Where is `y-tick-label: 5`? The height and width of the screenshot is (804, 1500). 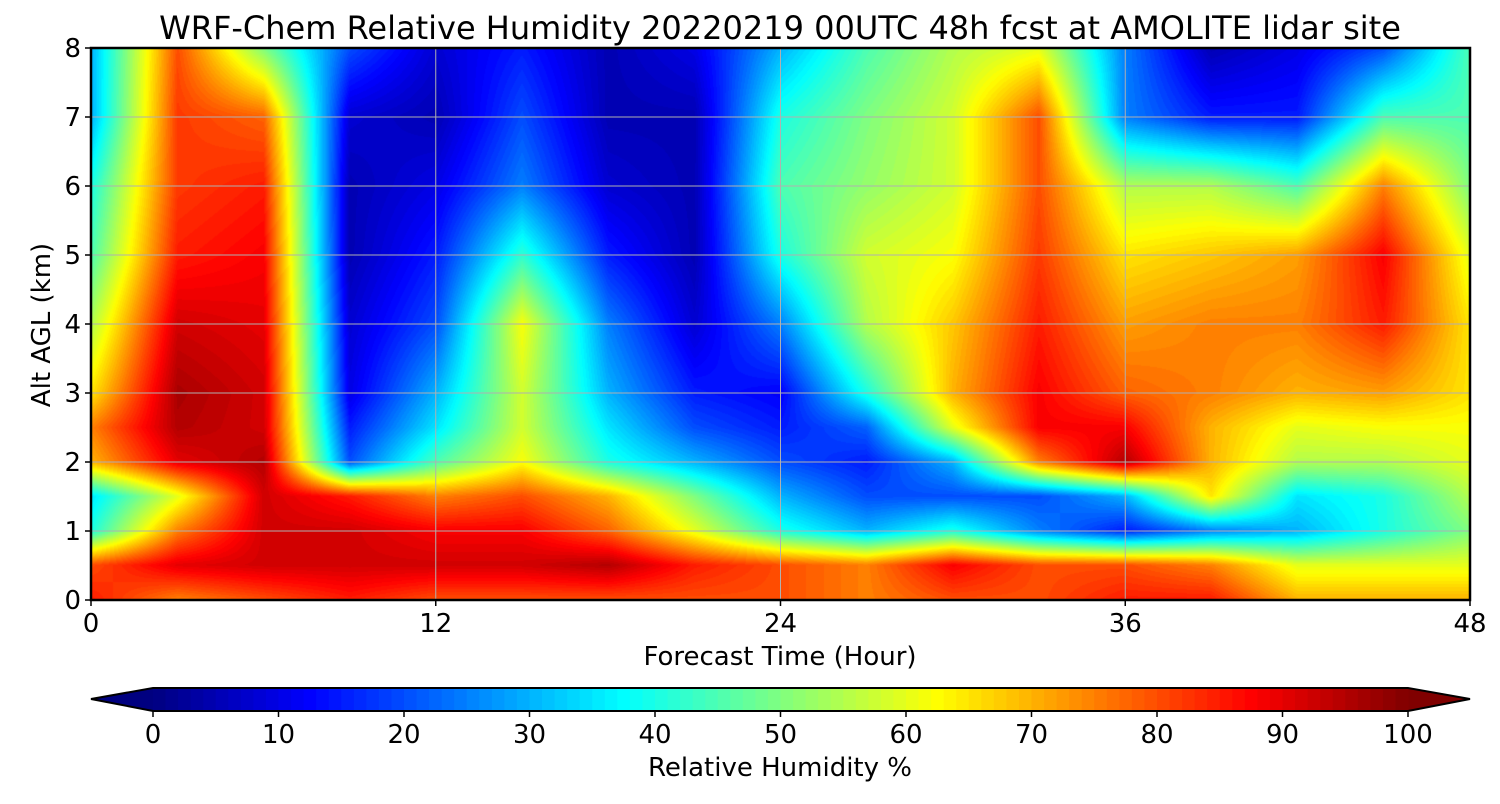 y-tick-label: 5 is located at coordinates (72, 256).